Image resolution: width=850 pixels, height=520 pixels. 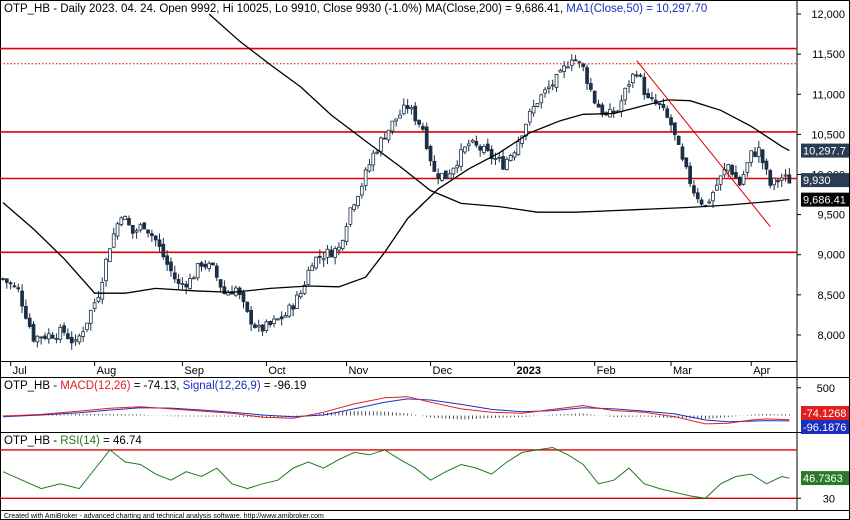 I want to click on value-tag-label: 9,930, so click(x=817, y=181).